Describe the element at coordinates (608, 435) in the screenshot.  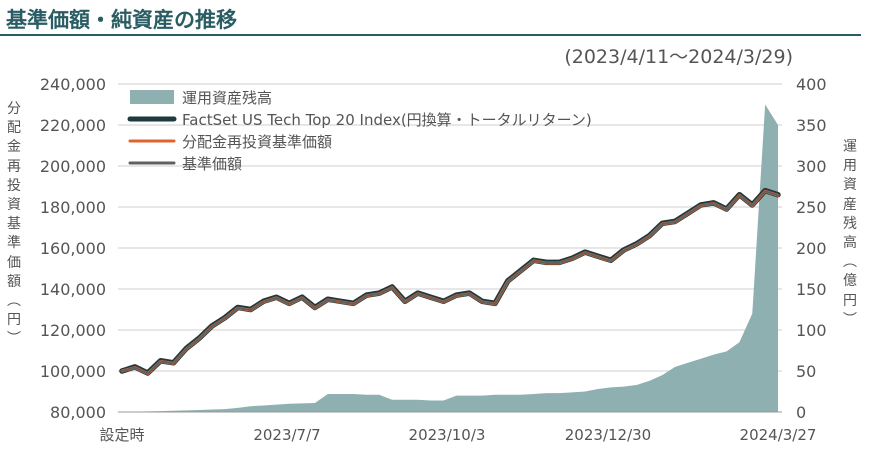
I see `x-tick-label: 2023/12/30` at that location.